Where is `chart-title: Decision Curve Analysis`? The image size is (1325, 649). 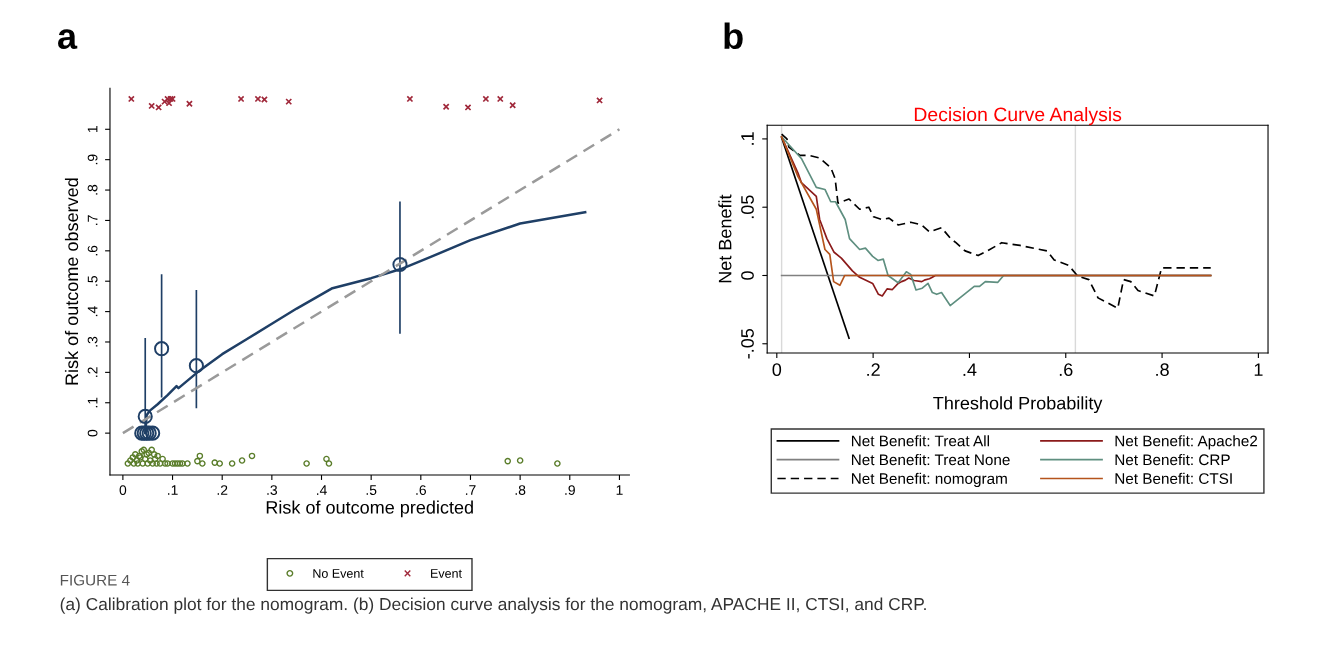 chart-title: Decision Curve Analysis is located at coordinates (1018, 116).